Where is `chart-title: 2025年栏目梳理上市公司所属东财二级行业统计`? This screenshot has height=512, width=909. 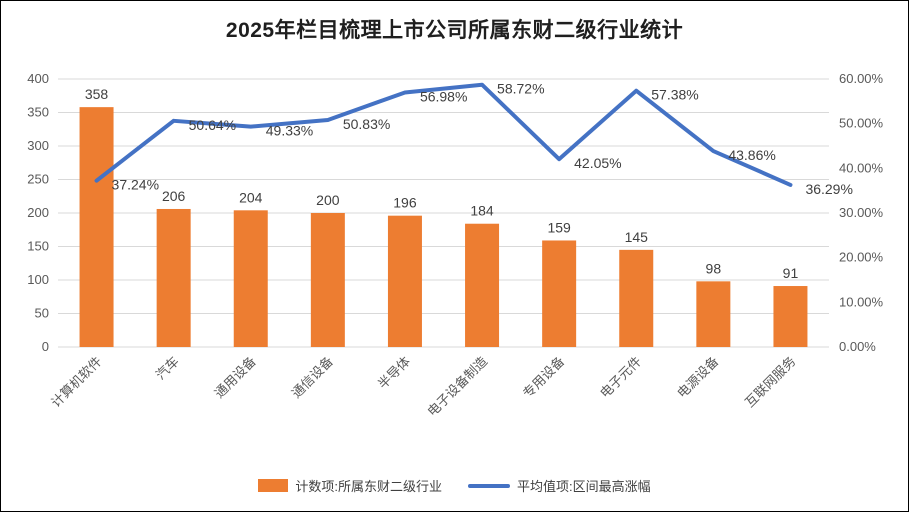 chart-title: 2025年栏目梳理上市公司所属东财二级行业统计 is located at coordinates (454, 30).